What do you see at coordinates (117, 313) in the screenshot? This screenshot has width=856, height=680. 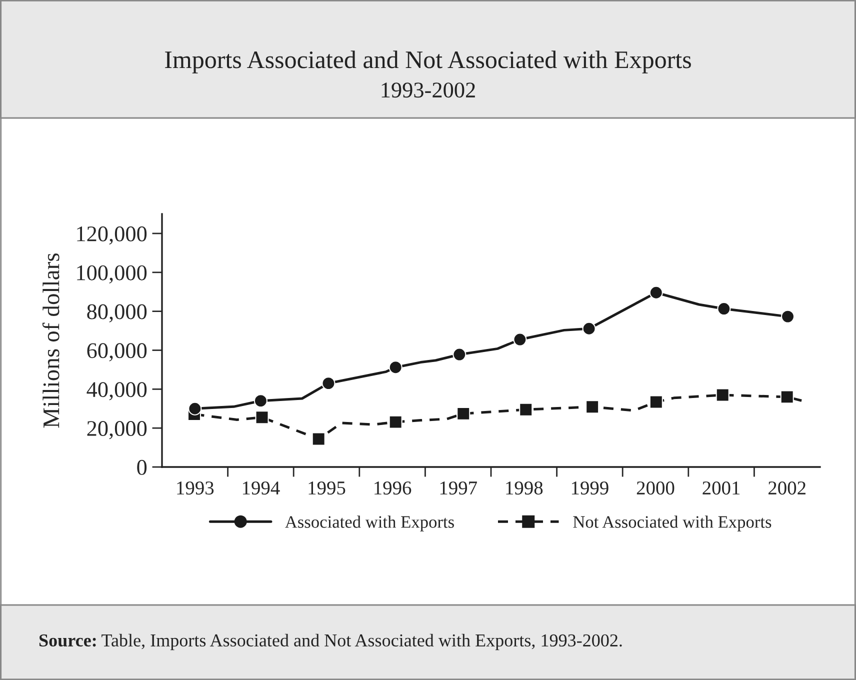 I see `y-tick-label: 80,000` at bounding box center [117, 313].